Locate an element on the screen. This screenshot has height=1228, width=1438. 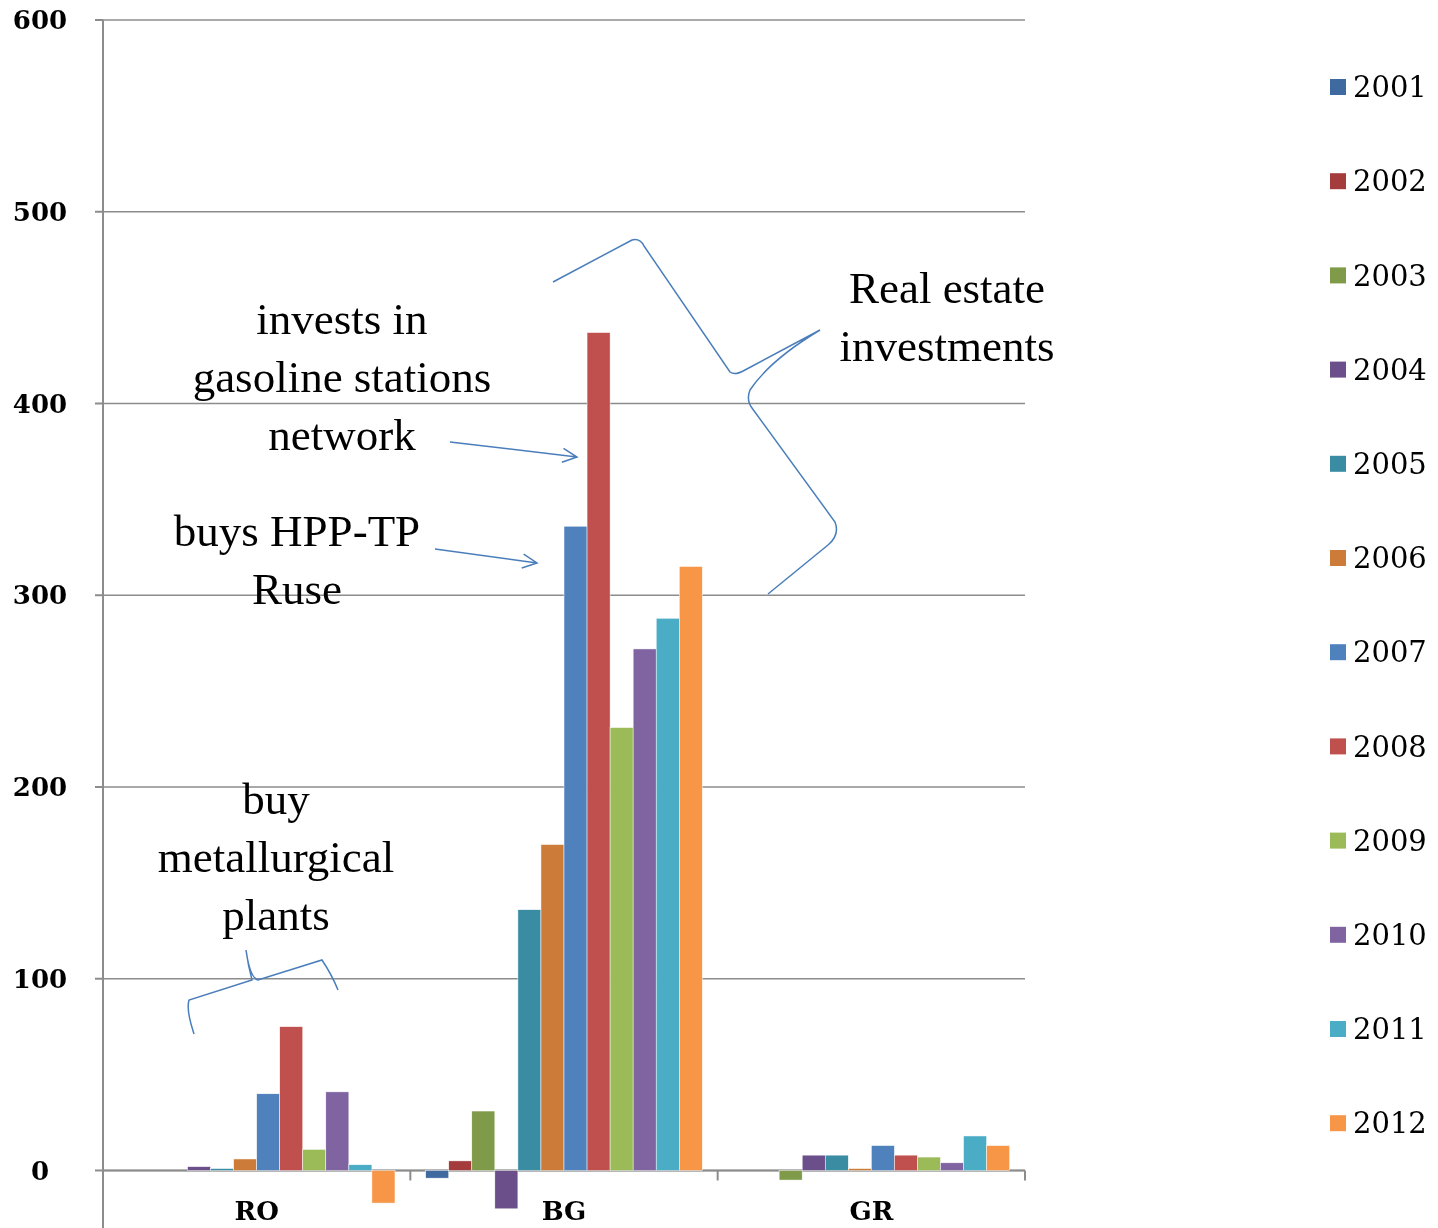
x-tick-label: BG is located at coordinates (564, 1211).